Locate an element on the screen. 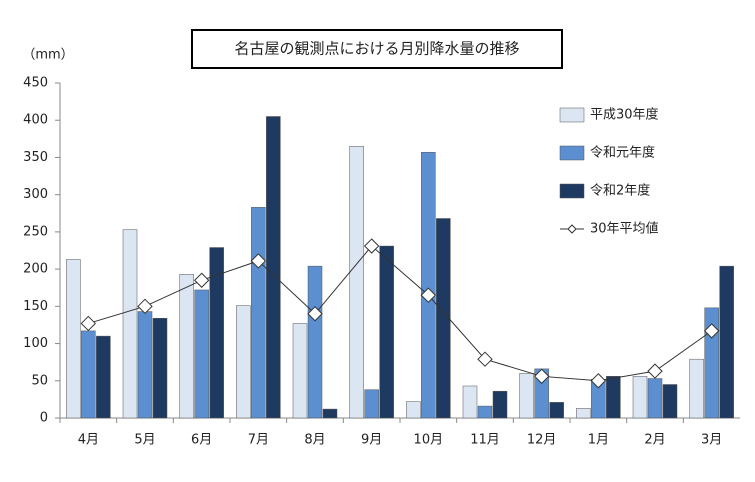 The image size is (755, 482). y-tick-label: 150 is located at coordinates (35, 306).